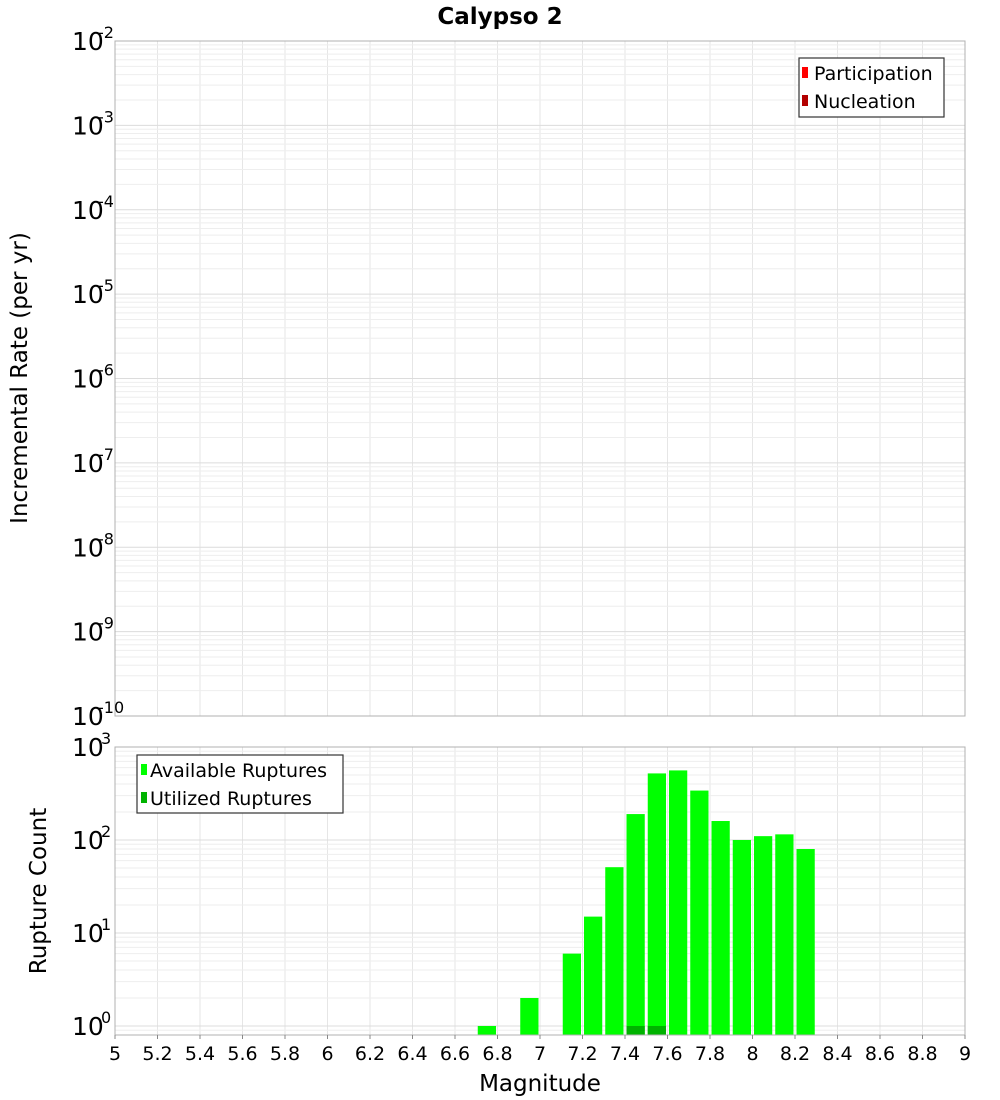 The height and width of the screenshot is (1100, 1000). I want to click on top-y-tick-label: 10⁻³, so click(93, 123).